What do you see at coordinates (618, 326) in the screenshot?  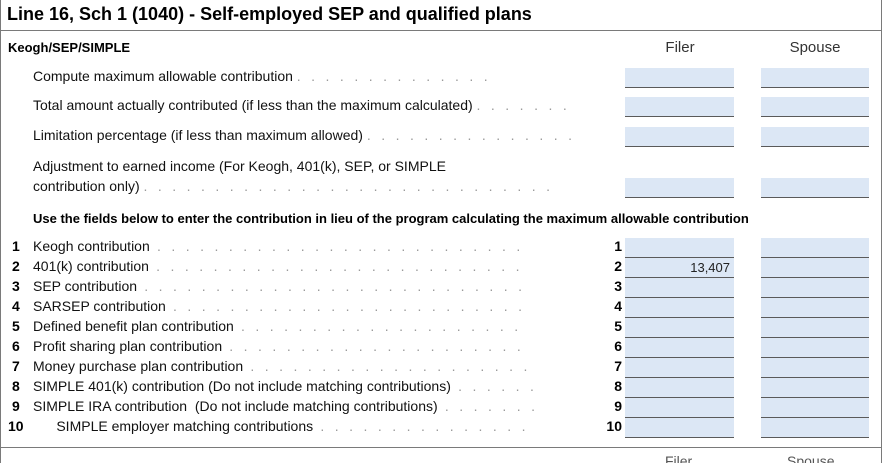 I see `line-number: 5` at bounding box center [618, 326].